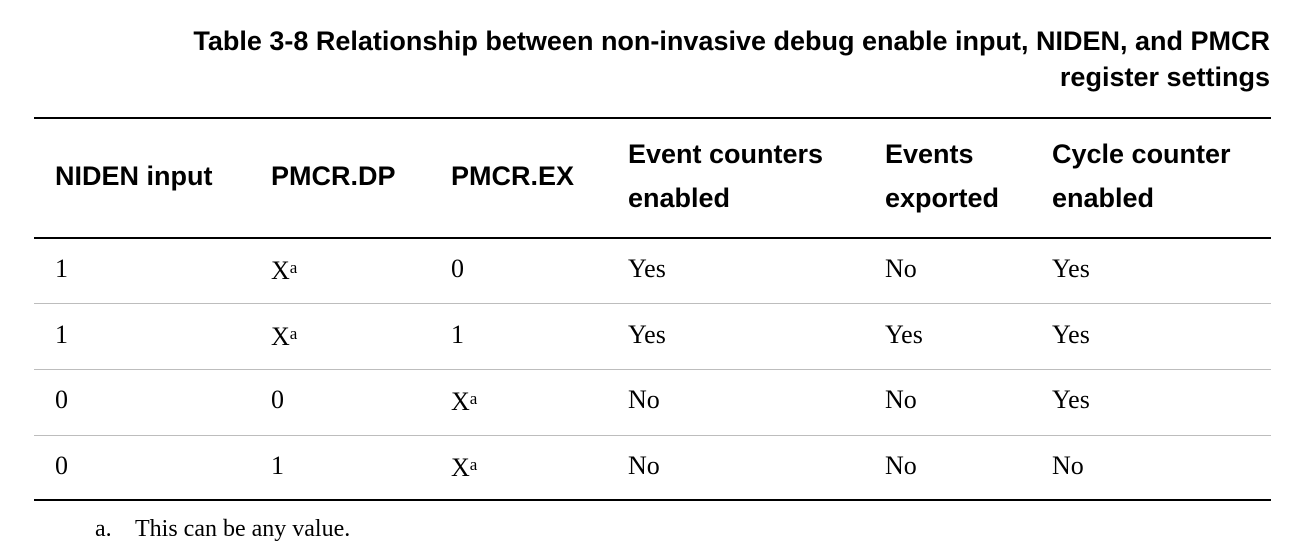 The image size is (1292, 558). I want to click on cell-pmcr-ex-value: 1, so click(457, 334).